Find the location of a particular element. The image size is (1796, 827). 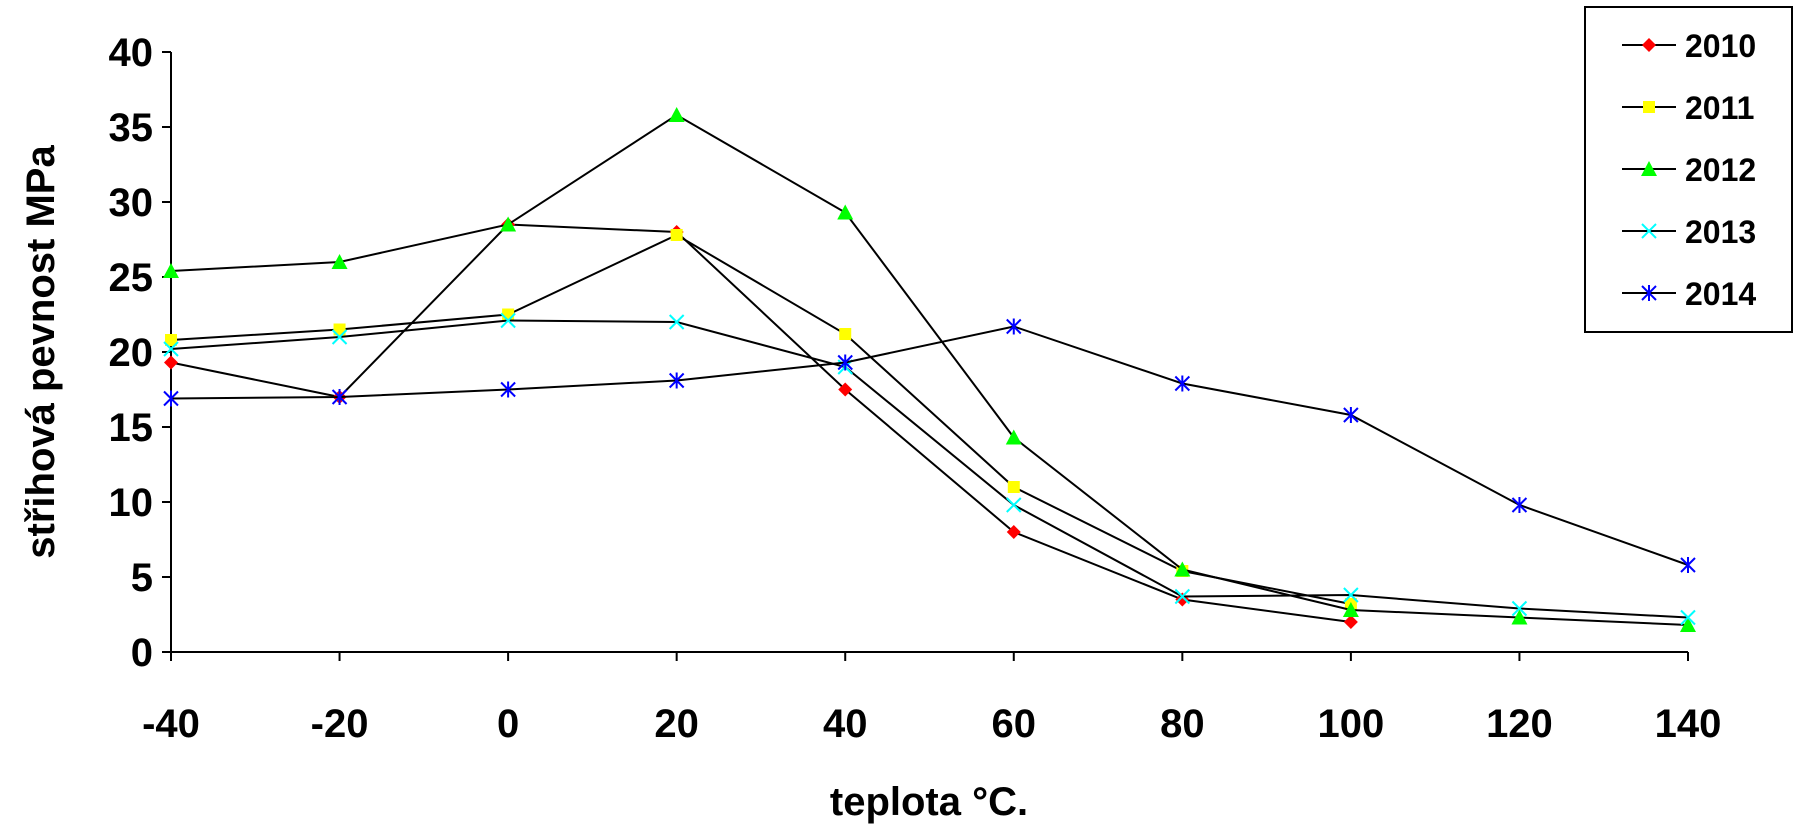

x-tick-label: 100 is located at coordinates (1351, 724).